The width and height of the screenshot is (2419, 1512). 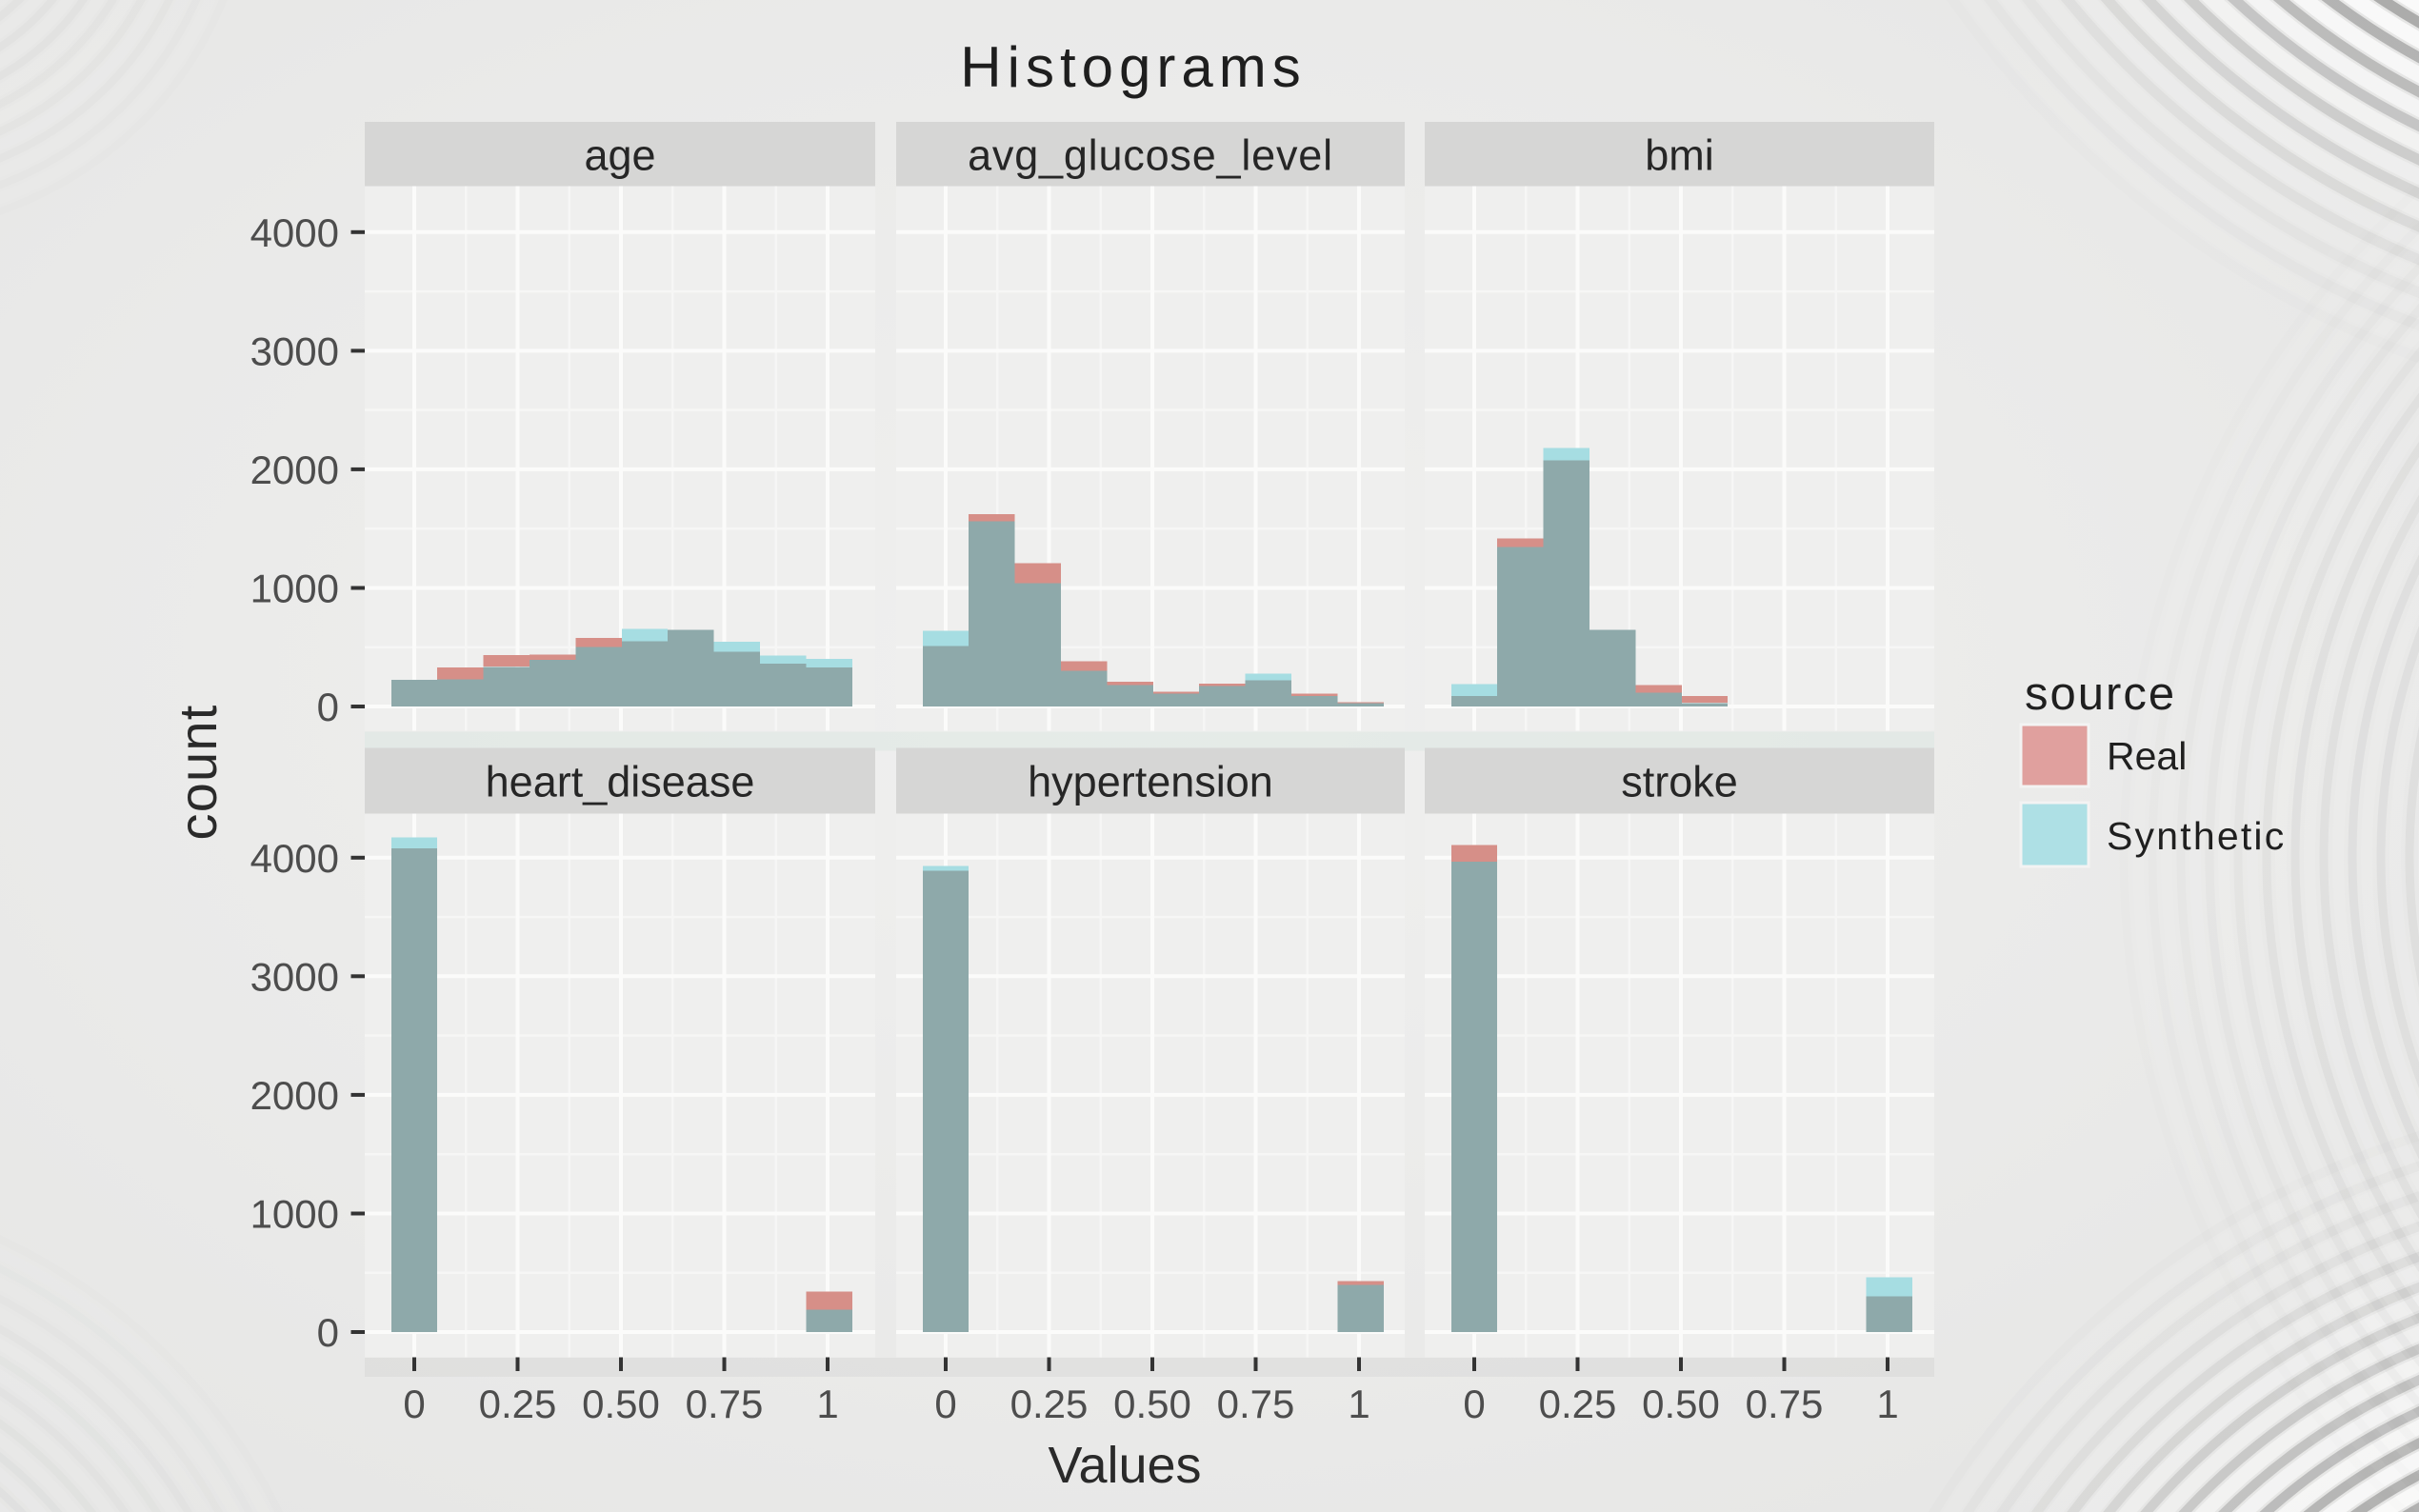 I want to click on svg-text: hypertension, so click(x=1150, y=782).